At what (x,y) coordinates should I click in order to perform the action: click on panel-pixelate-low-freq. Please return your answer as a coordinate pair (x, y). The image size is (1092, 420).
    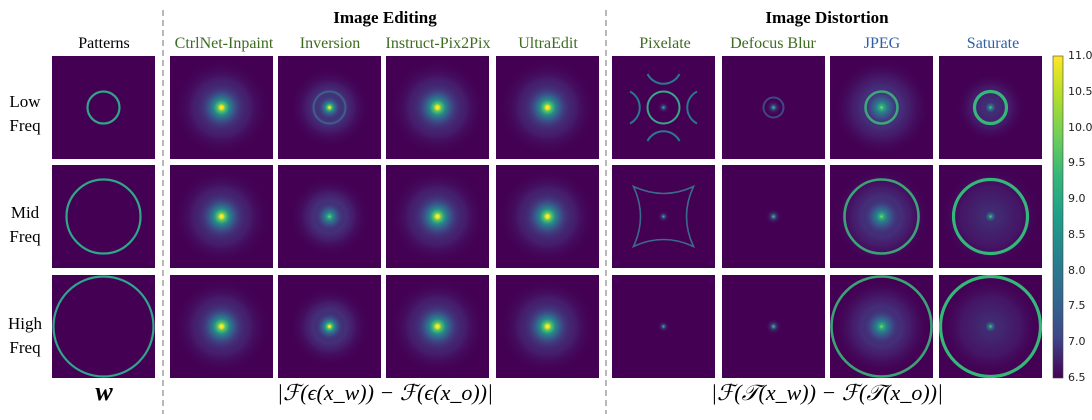
    Looking at the image, I should click on (663, 107).